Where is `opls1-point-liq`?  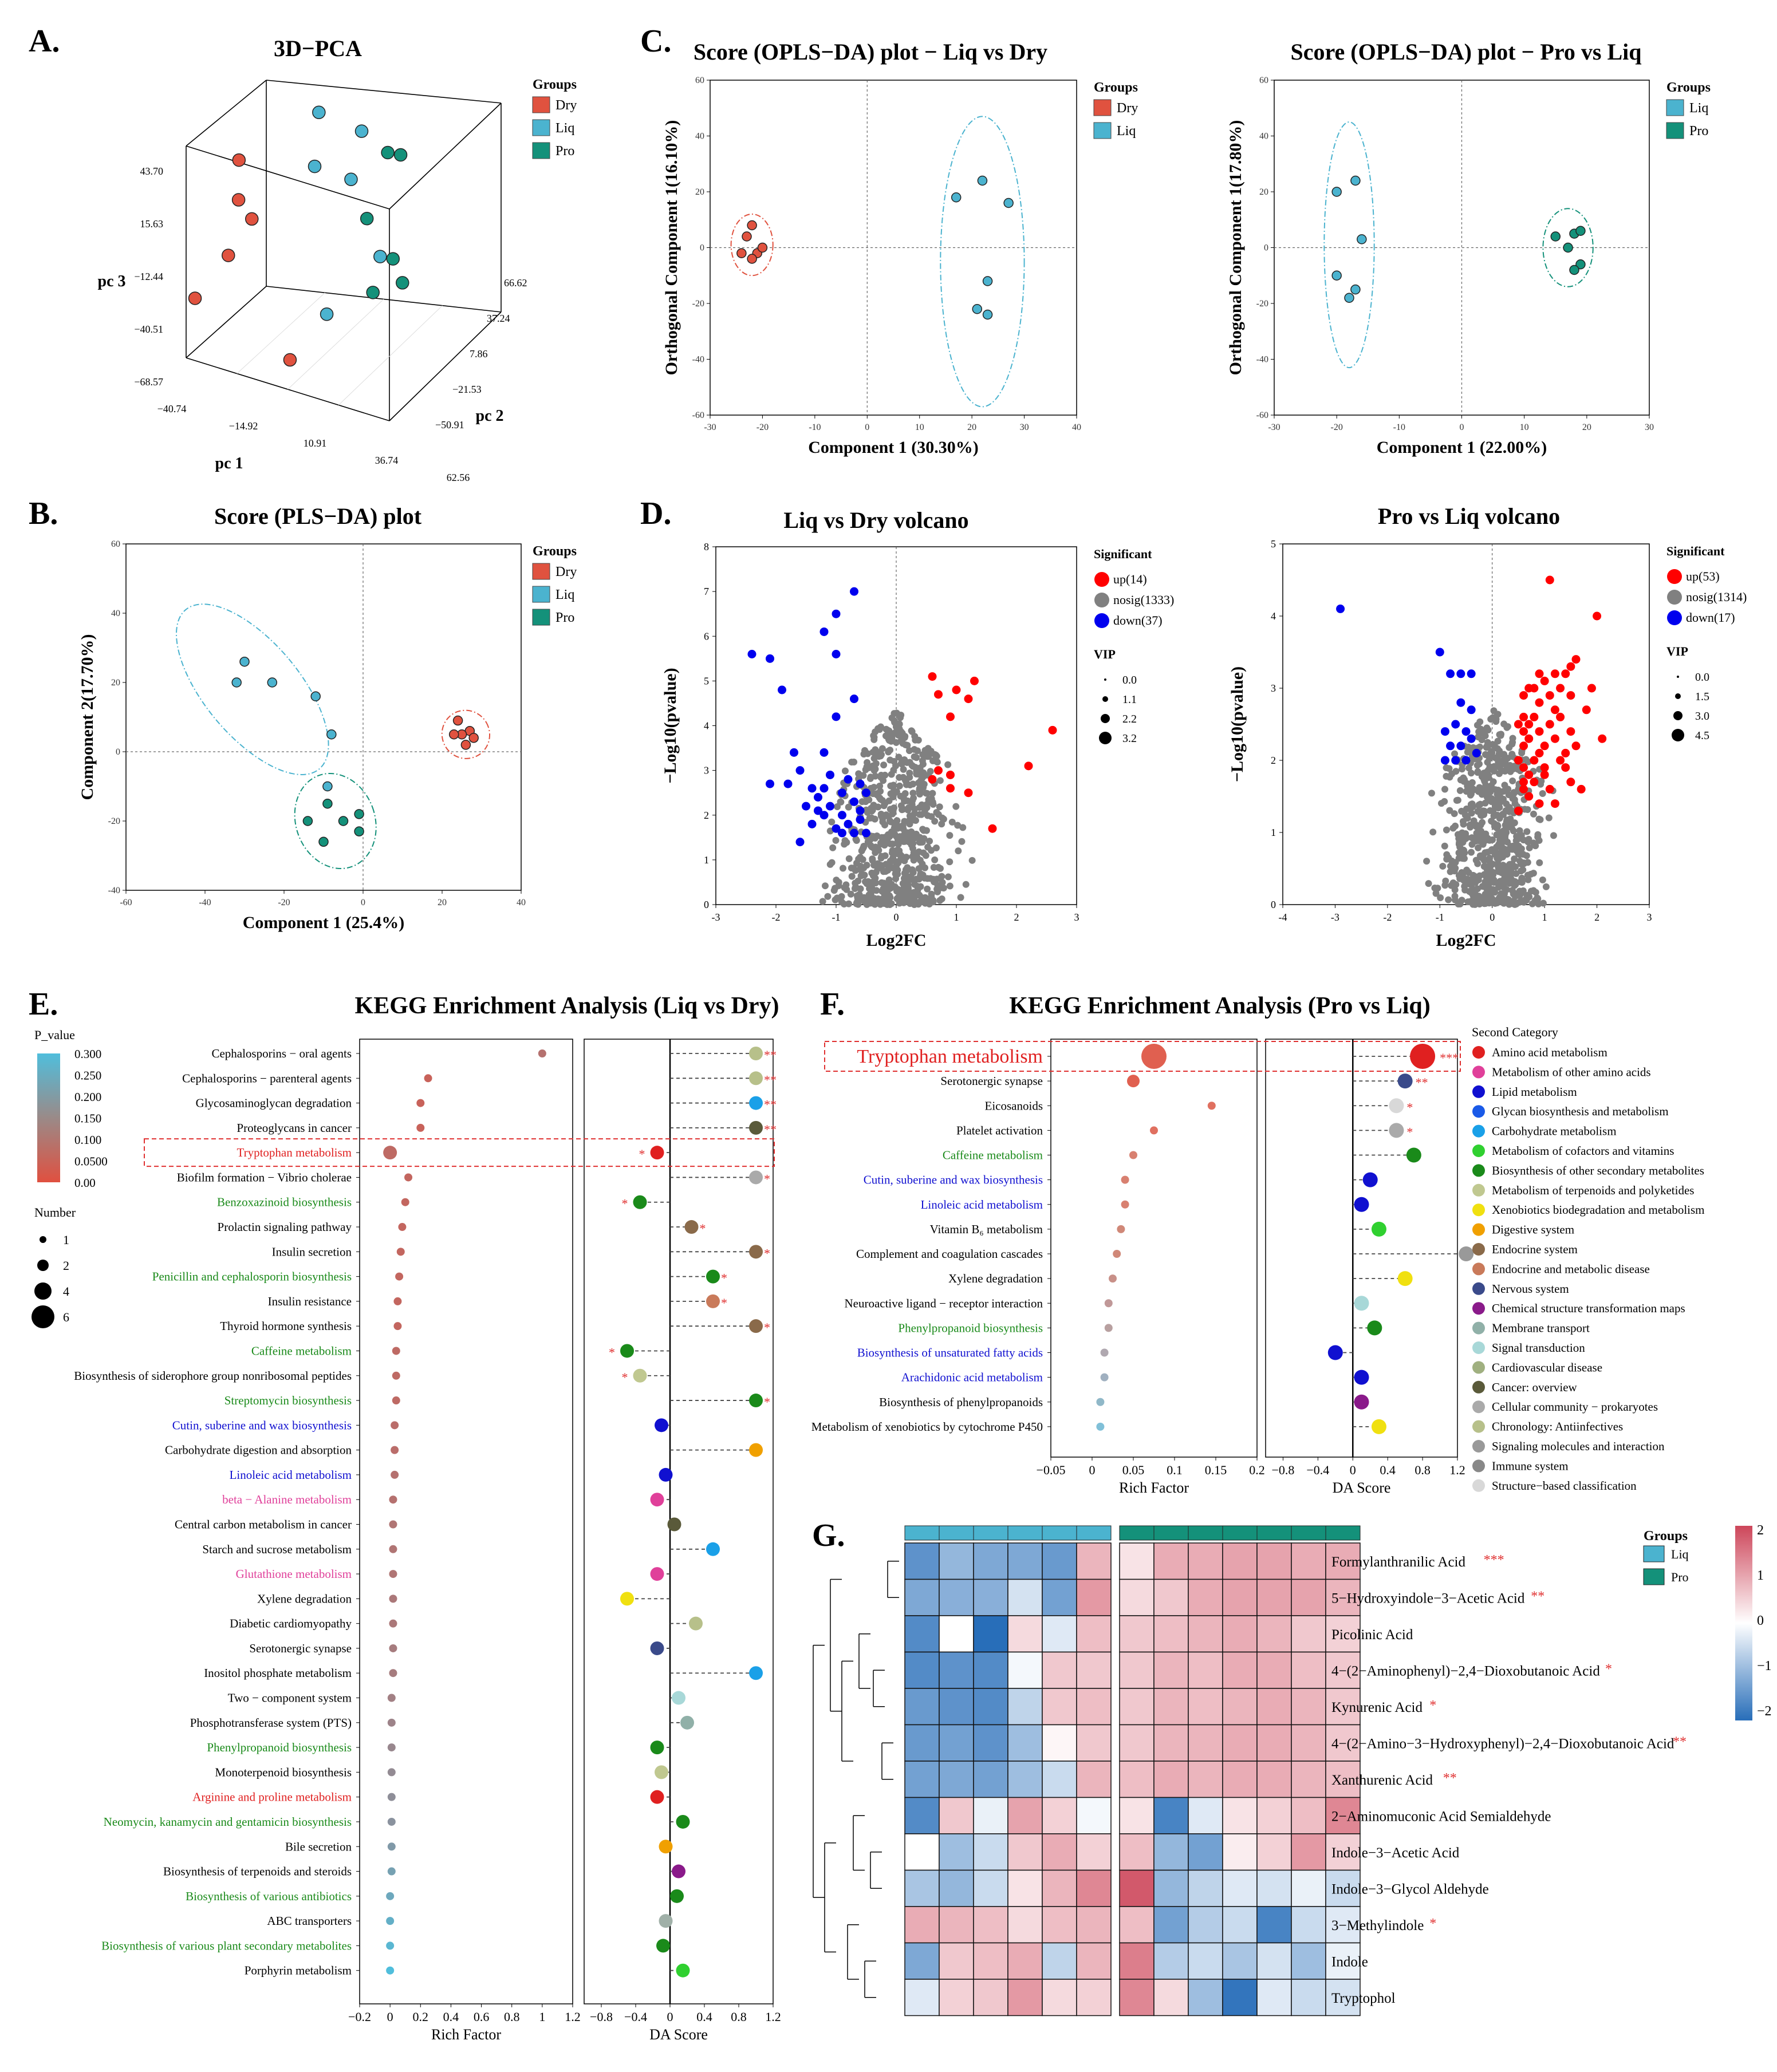 opls1-point-liq is located at coordinates (956, 198).